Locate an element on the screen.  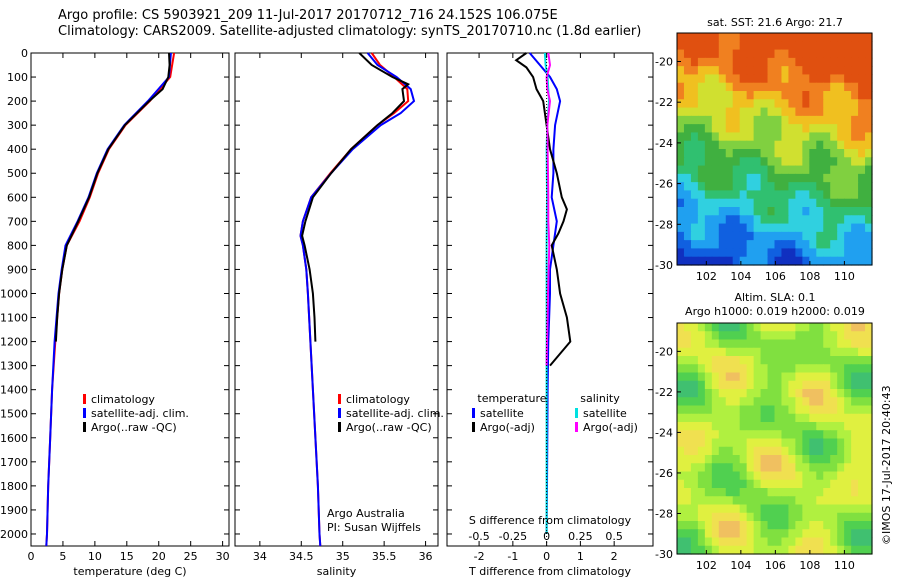
y-tick-label: 1600 is located at coordinates (14, 438).